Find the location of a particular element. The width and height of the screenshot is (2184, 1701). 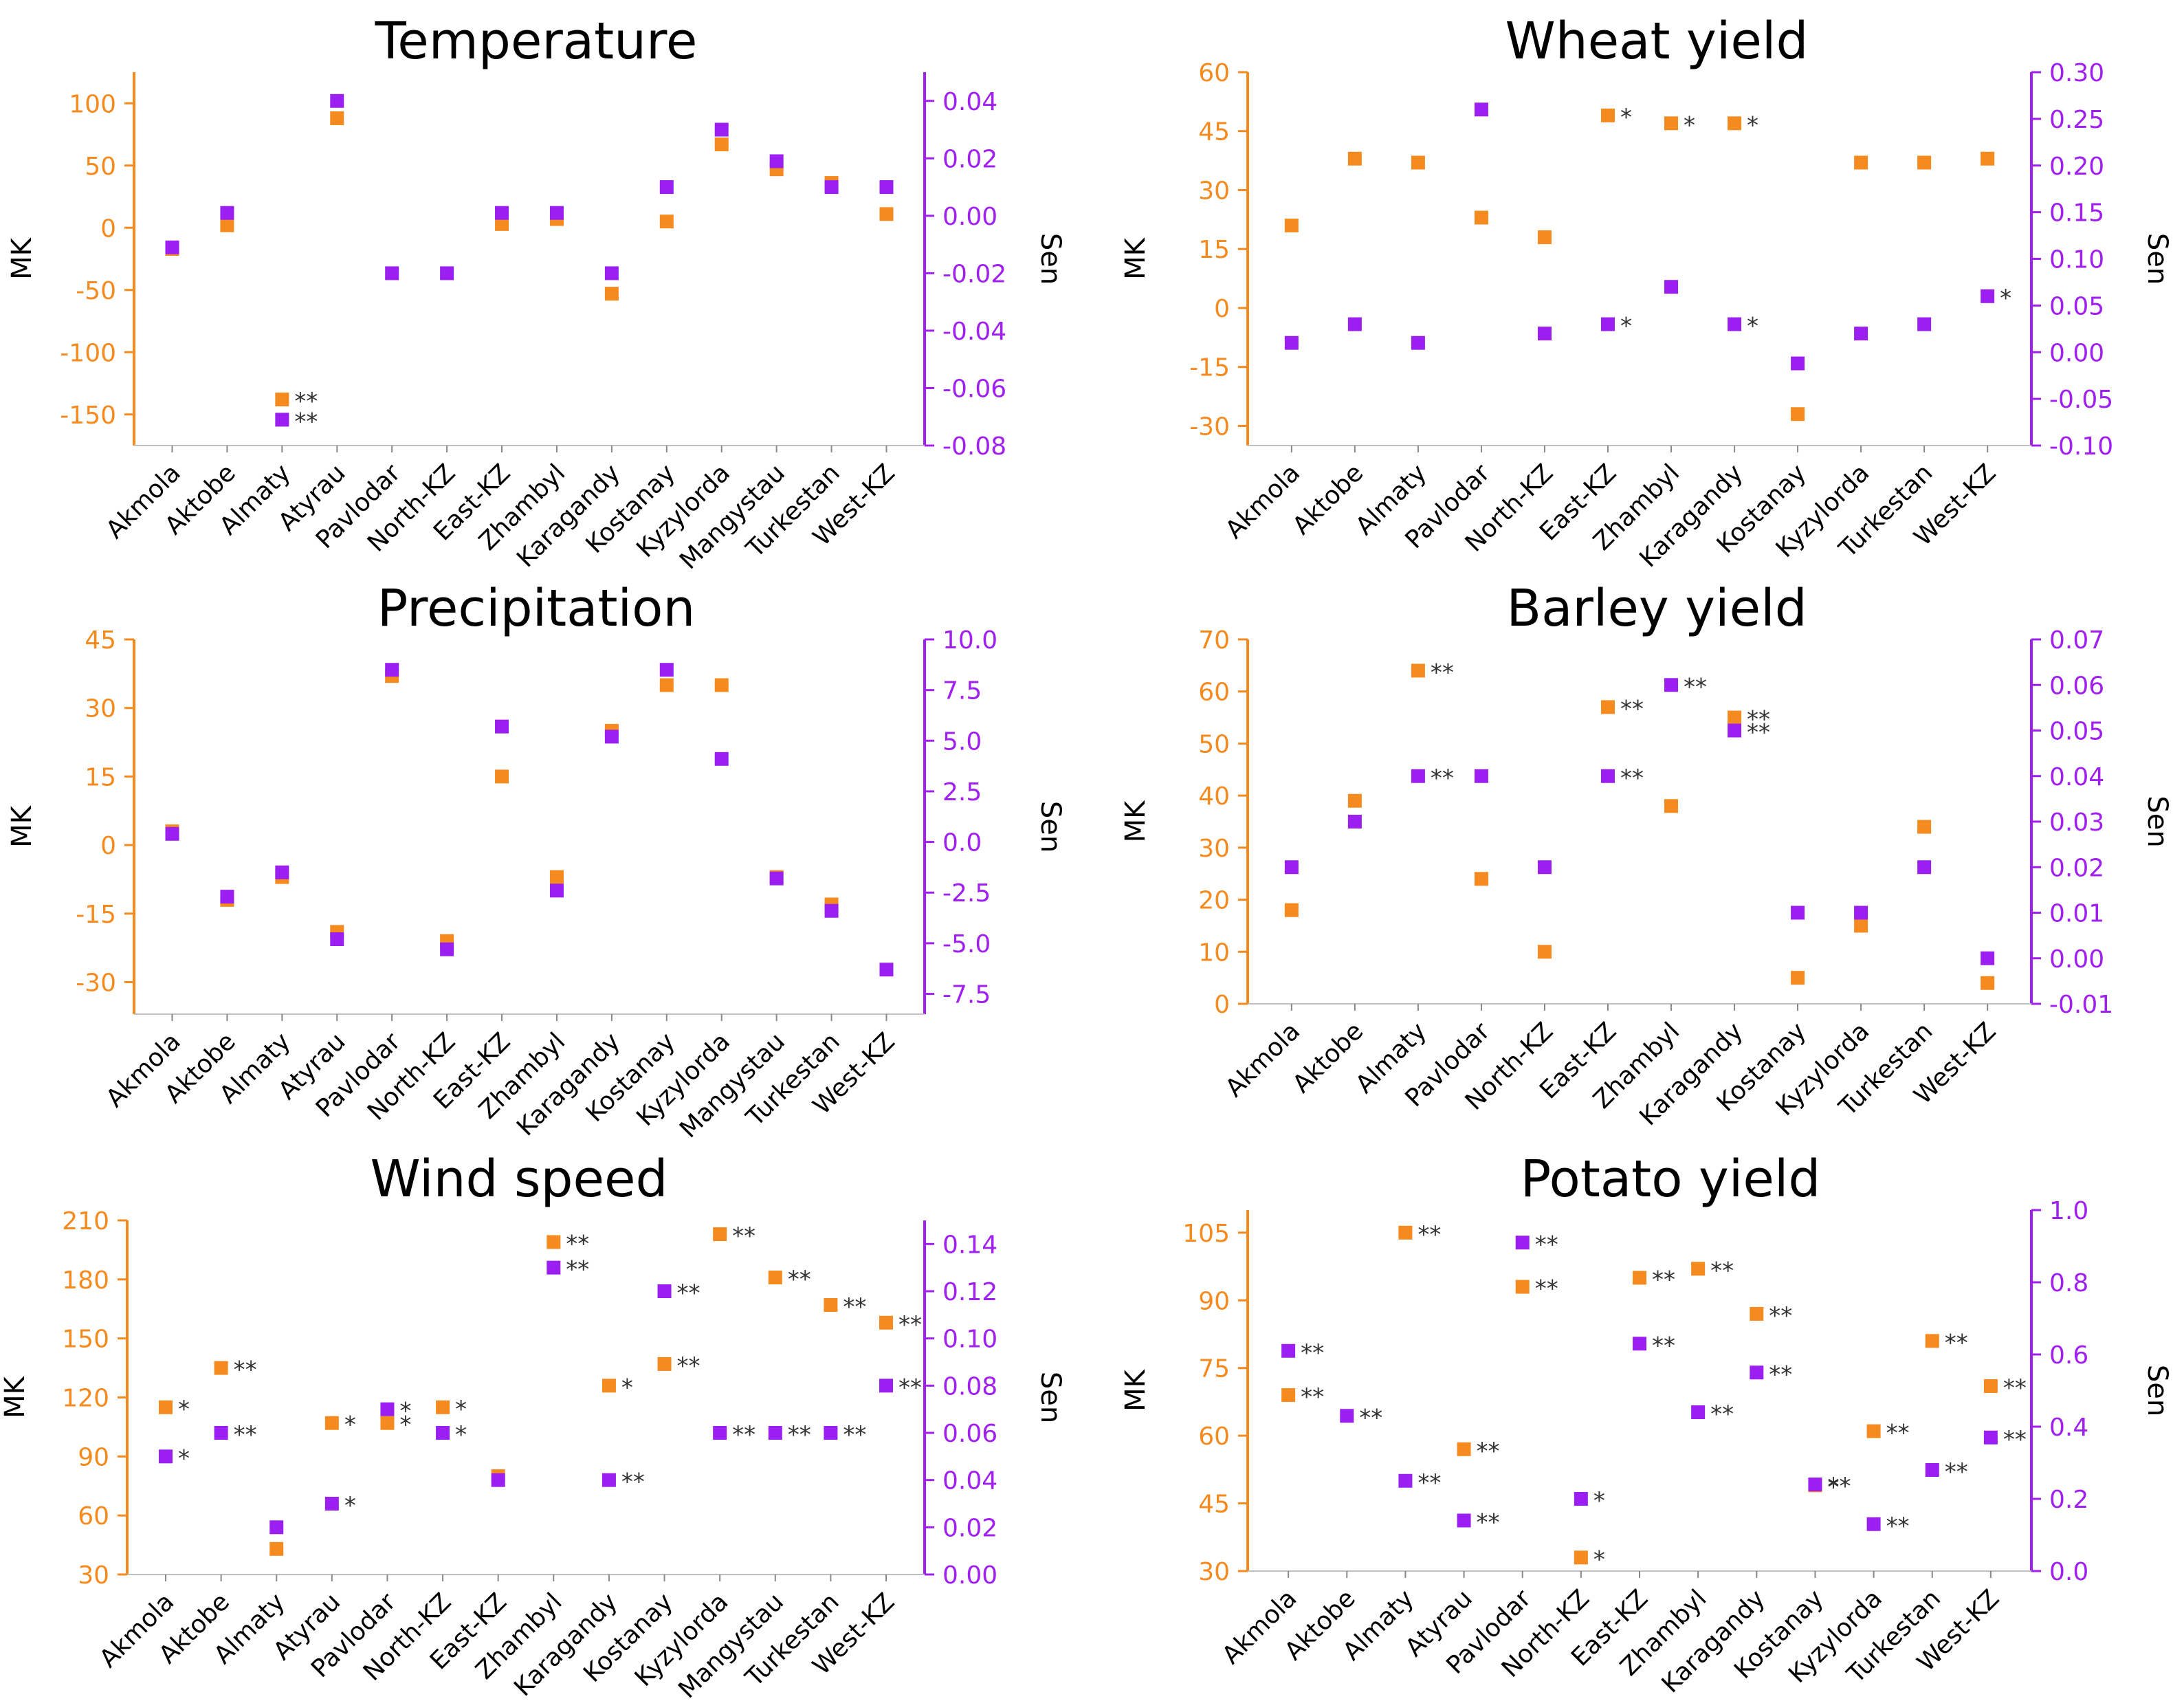

right-tick-label: -0.08 is located at coordinates (974, 447).